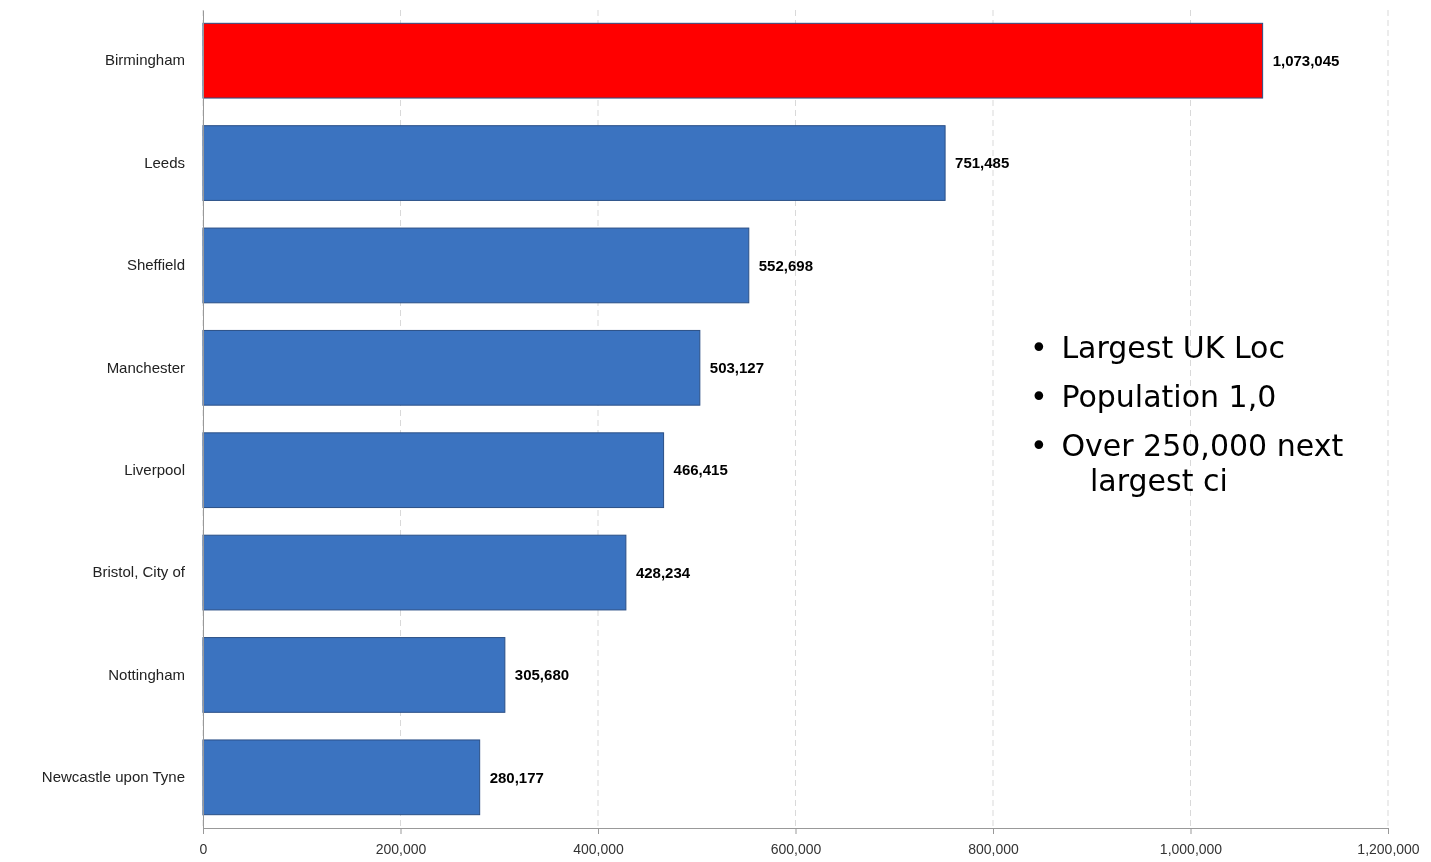 The image size is (1431, 862). What do you see at coordinates (1306, 60) in the screenshot?
I see `data-label: 1,073,045` at bounding box center [1306, 60].